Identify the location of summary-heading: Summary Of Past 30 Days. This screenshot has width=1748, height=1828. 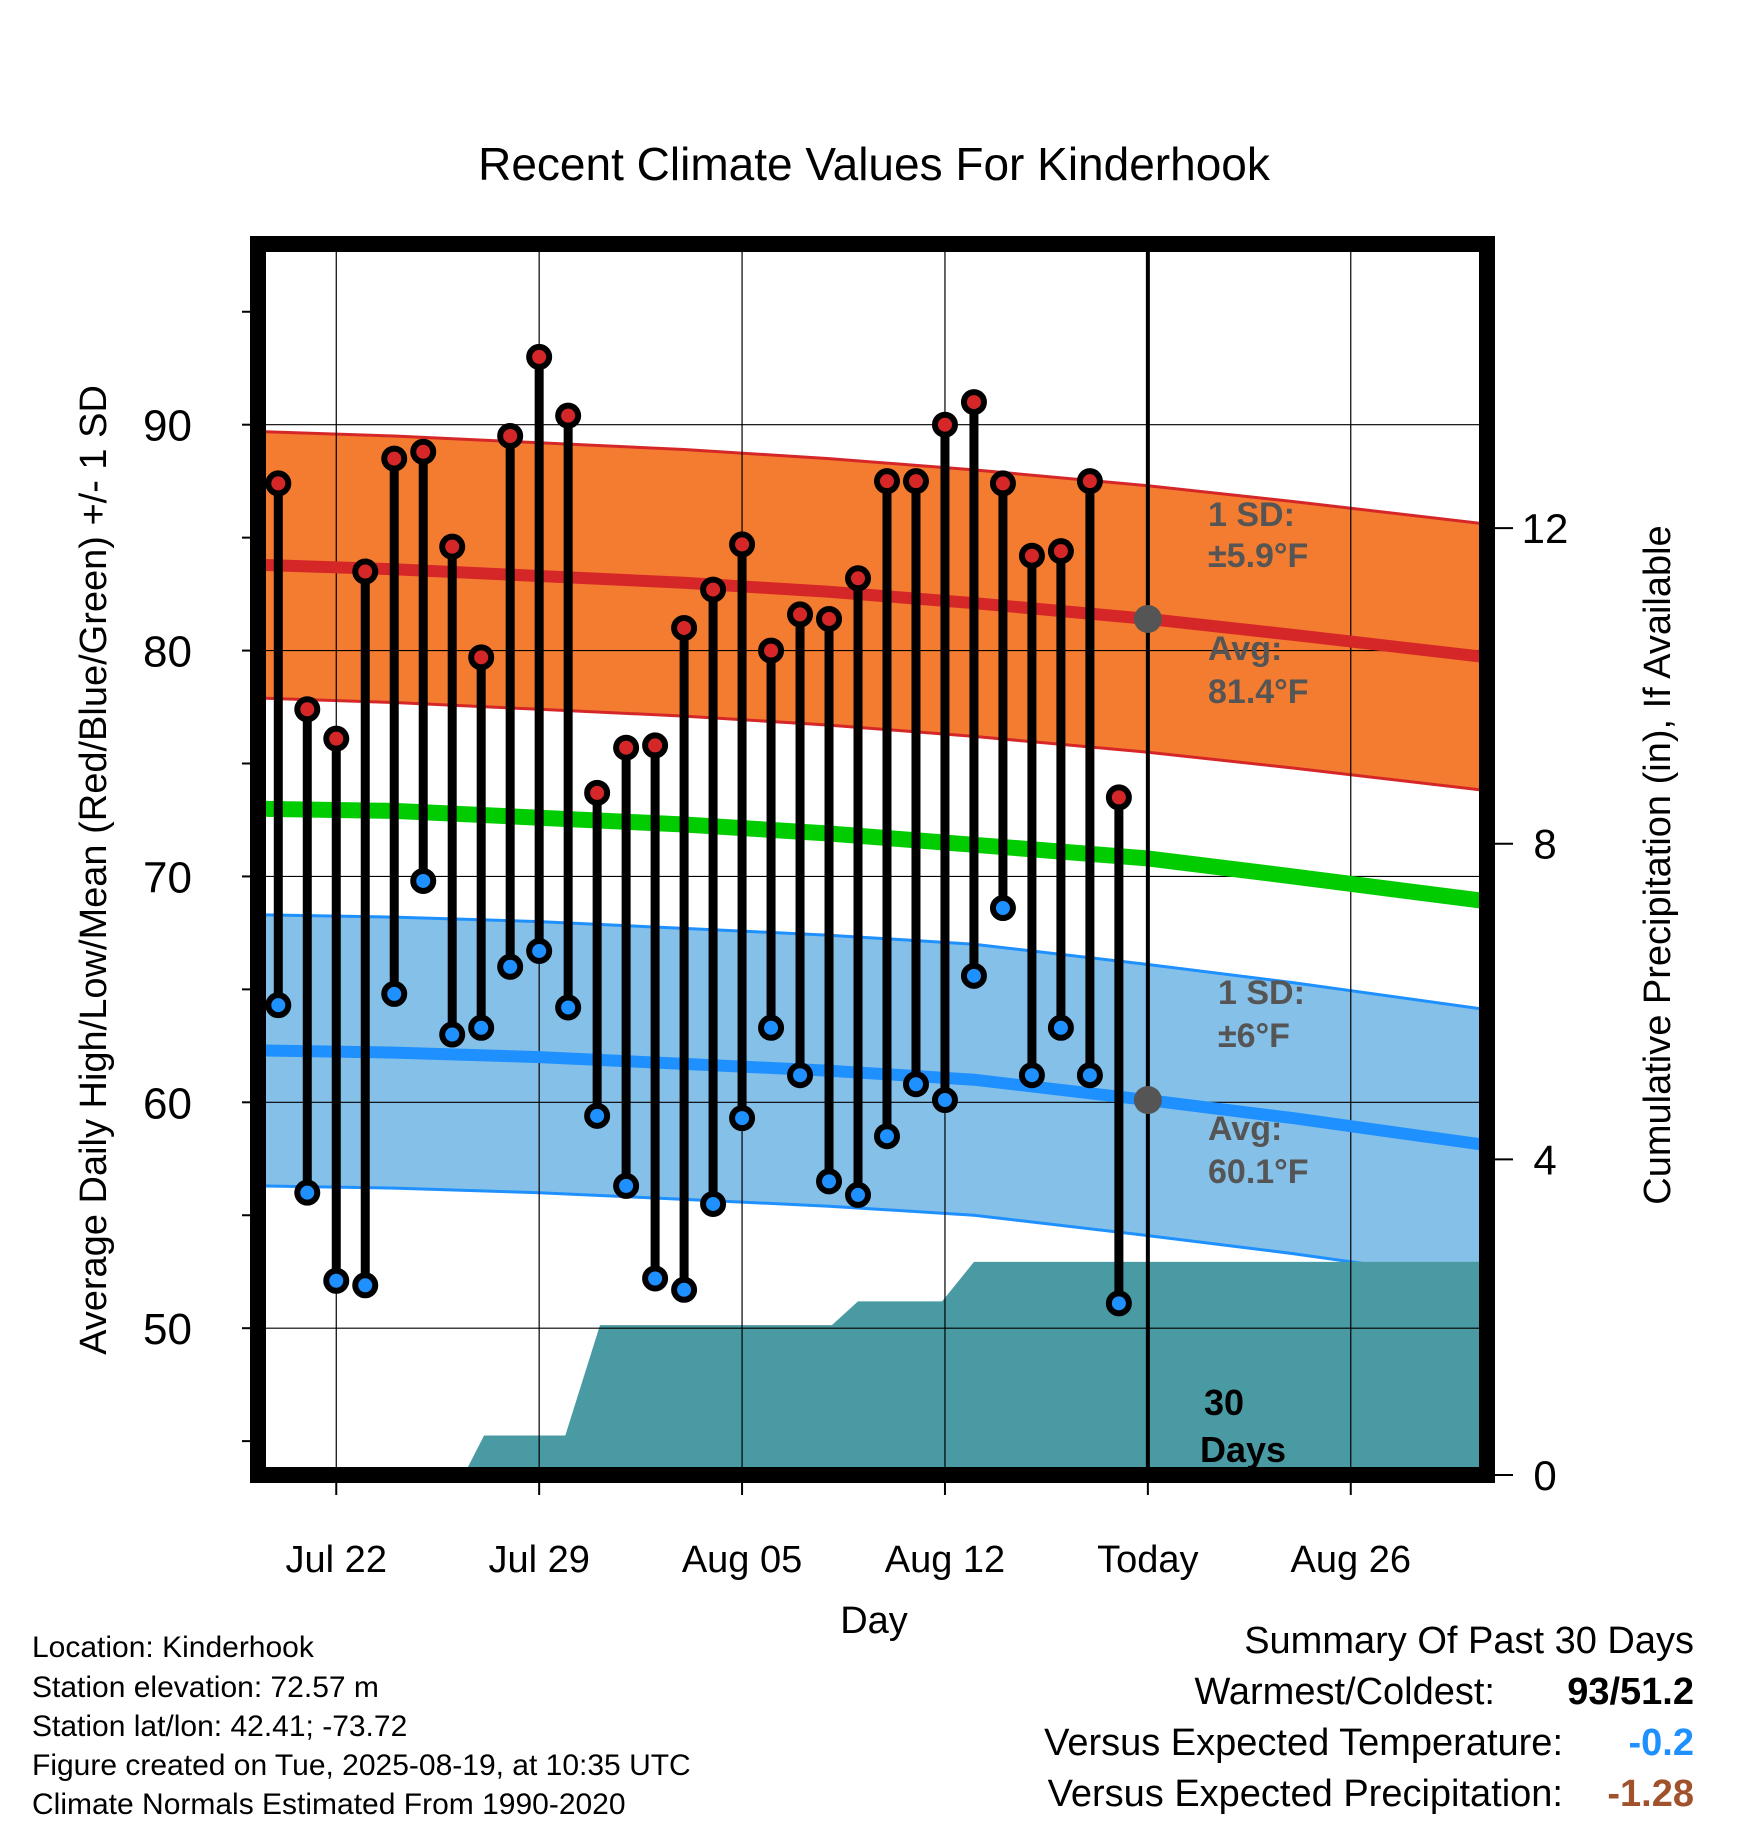
(1469, 1641).